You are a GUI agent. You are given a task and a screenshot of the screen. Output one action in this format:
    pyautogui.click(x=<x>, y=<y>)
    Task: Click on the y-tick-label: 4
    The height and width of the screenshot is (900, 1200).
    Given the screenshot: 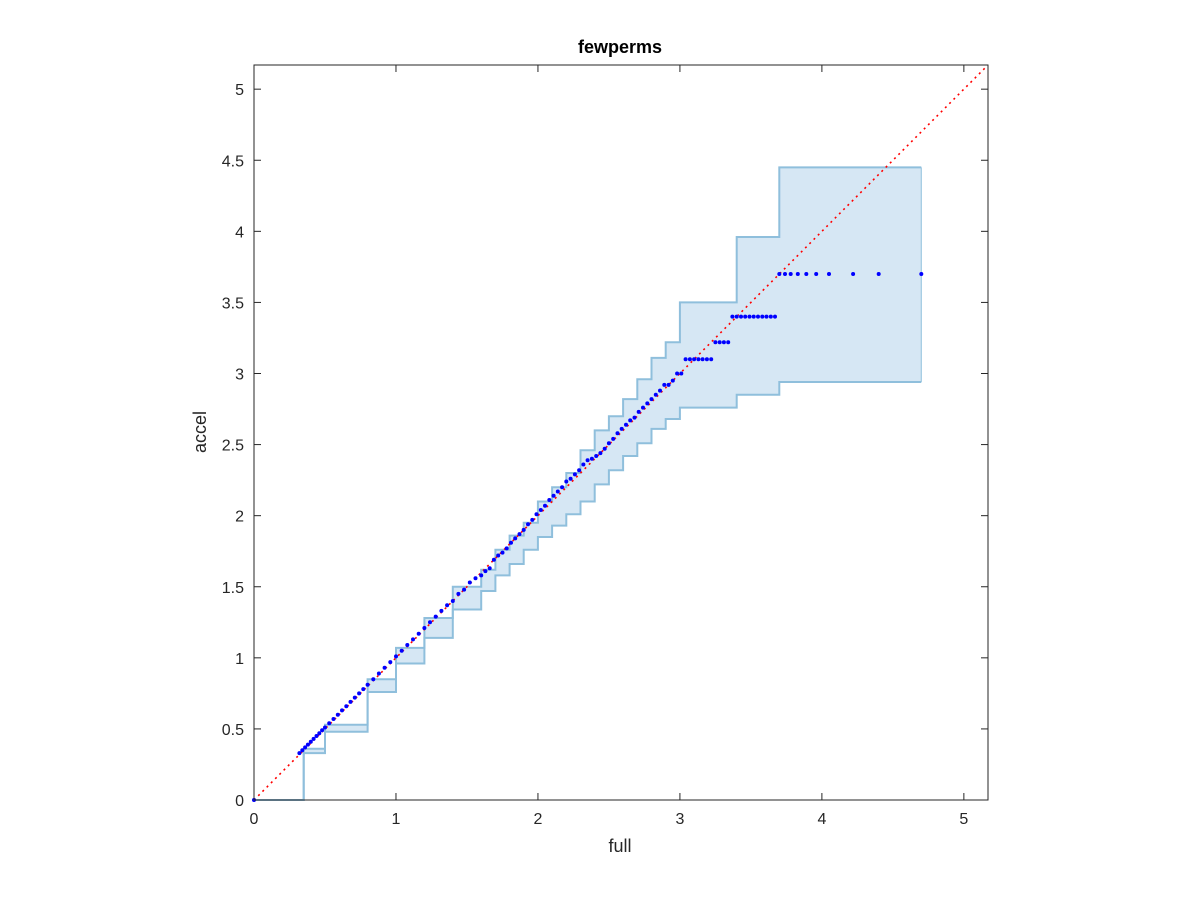 What is the action you would take?
    pyautogui.click(x=239, y=232)
    